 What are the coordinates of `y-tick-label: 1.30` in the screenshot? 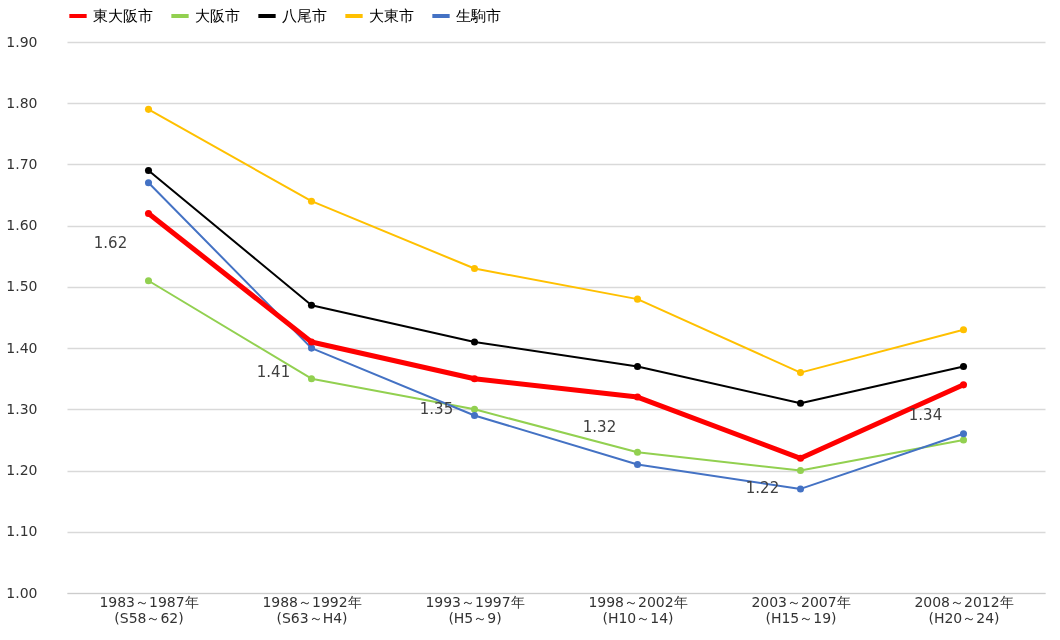 It's located at (22, 408).